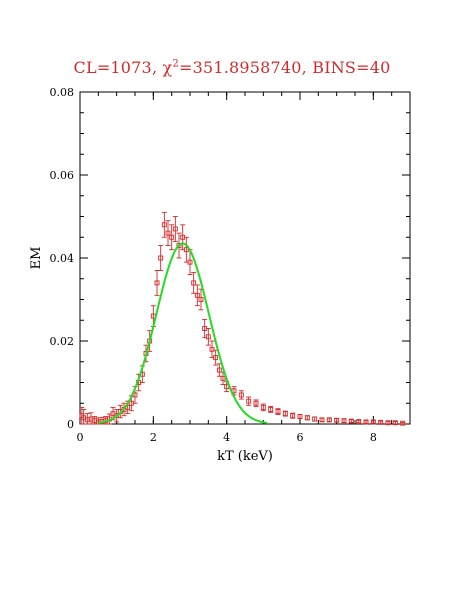  Describe the element at coordinates (373, 437) in the screenshot. I see `x-tick-label: 8` at that location.